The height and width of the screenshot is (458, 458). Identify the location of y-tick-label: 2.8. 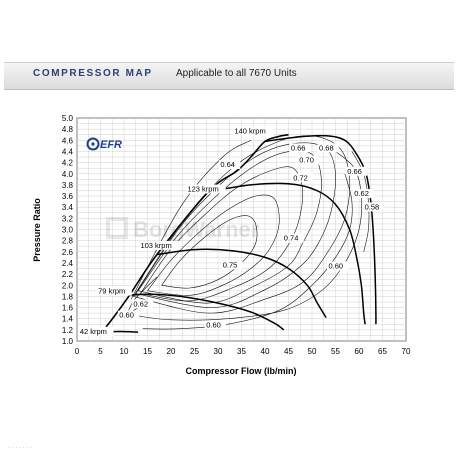
(68, 241).